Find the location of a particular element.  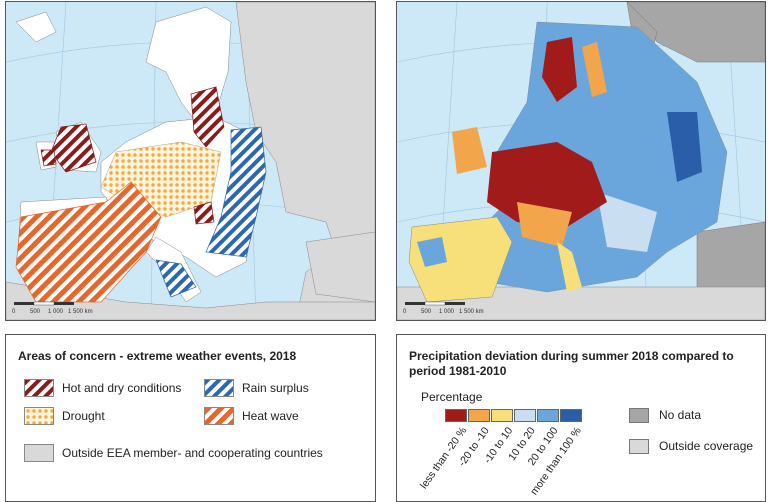

rain-surplus-swatch is located at coordinates (219, 388).